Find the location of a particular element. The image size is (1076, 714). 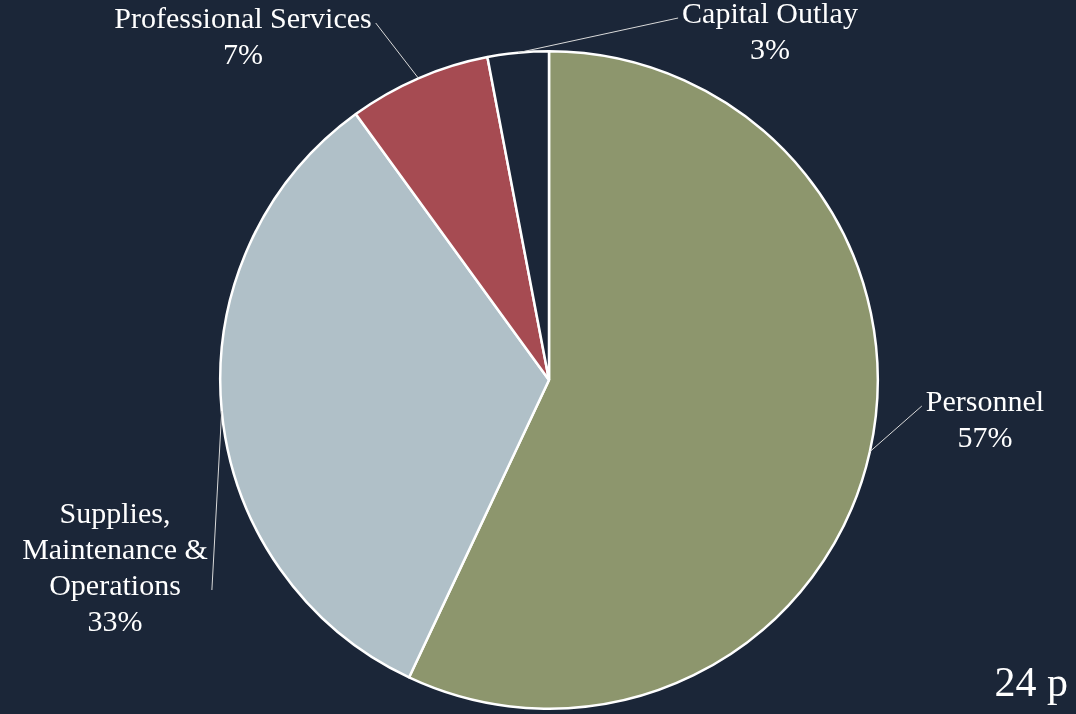

data-label: 3% is located at coordinates (770, 48).